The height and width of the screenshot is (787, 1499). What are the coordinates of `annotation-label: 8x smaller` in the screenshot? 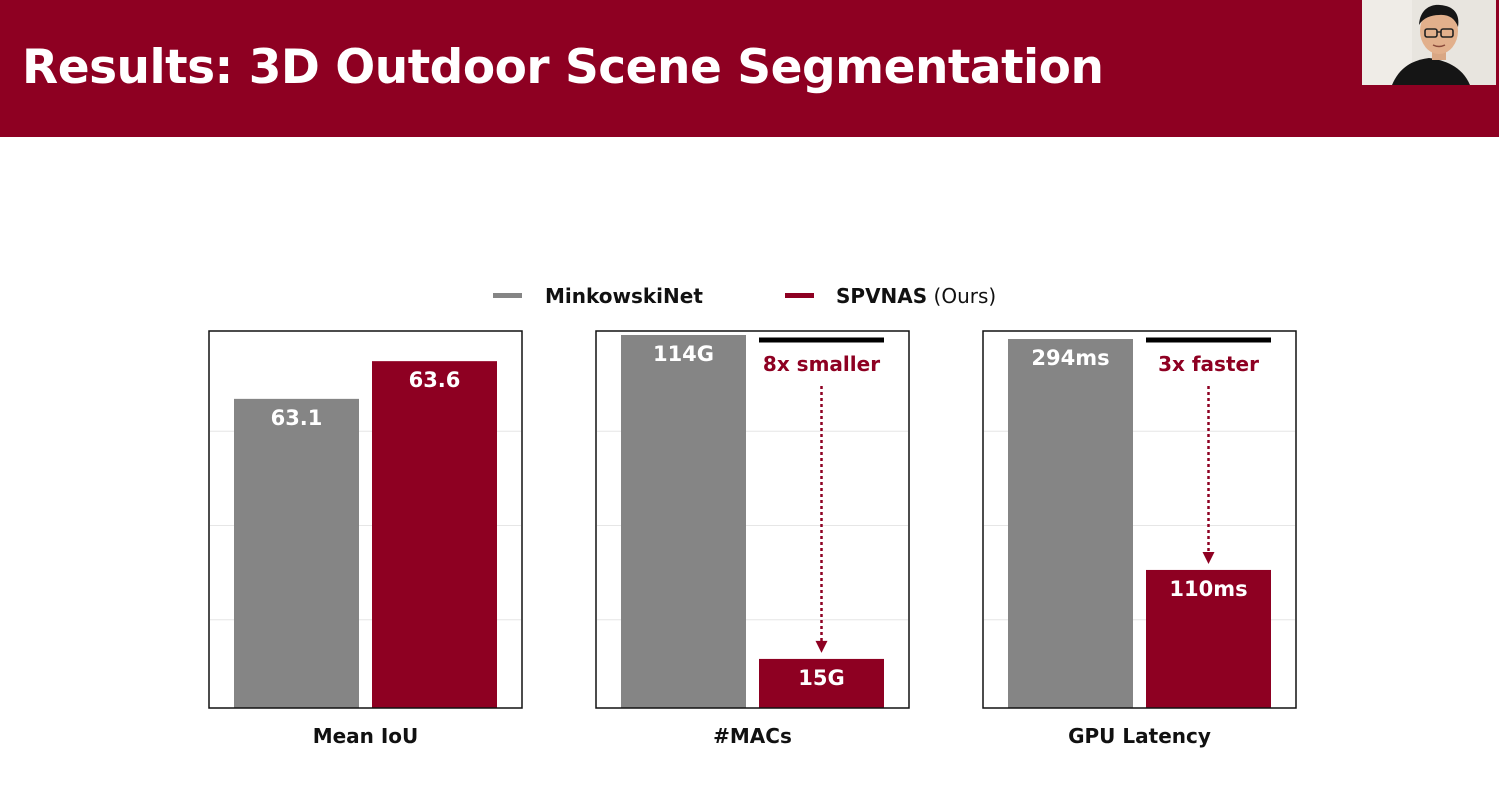 It's located at (821, 364).